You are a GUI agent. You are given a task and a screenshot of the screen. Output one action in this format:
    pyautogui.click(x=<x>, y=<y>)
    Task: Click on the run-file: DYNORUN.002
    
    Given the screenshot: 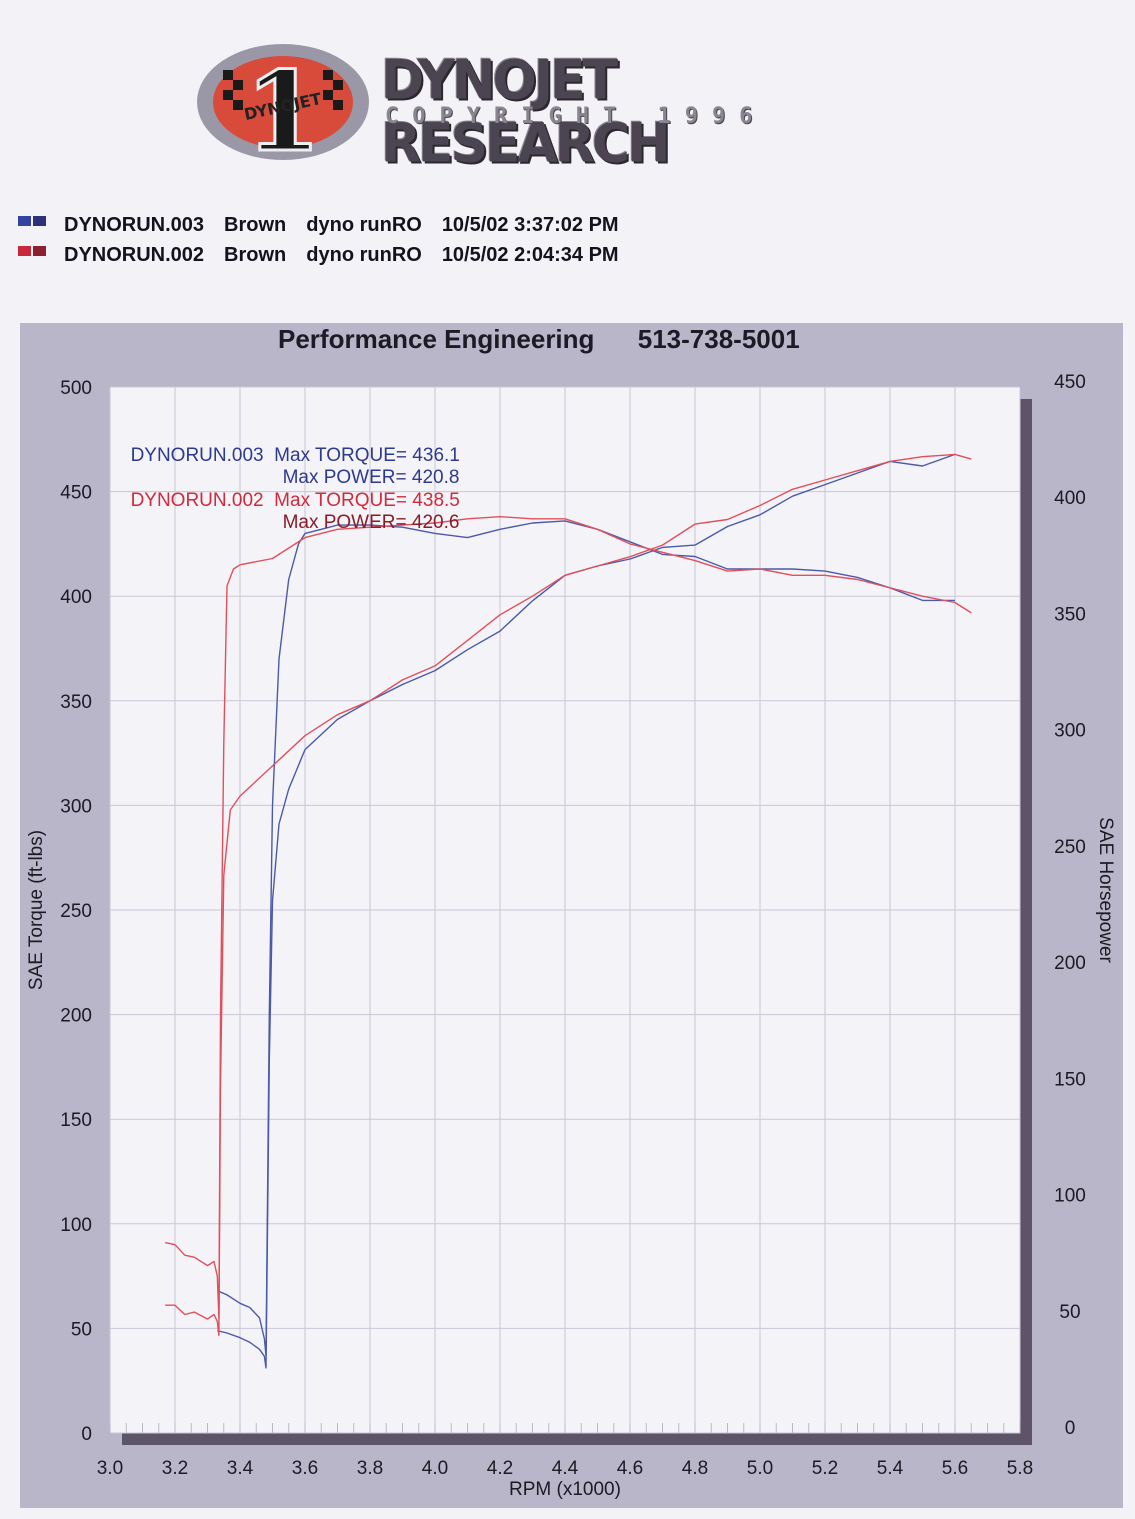 What is the action you would take?
    pyautogui.click(x=134, y=254)
    